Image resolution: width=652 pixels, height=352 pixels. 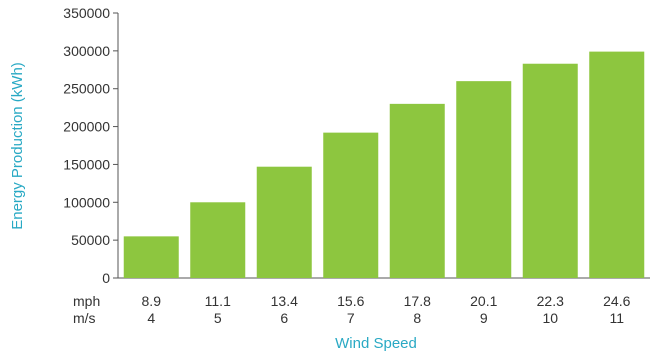 What do you see at coordinates (351, 318) in the screenshot?
I see `x-tick-label-ms: 7` at bounding box center [351, 318].